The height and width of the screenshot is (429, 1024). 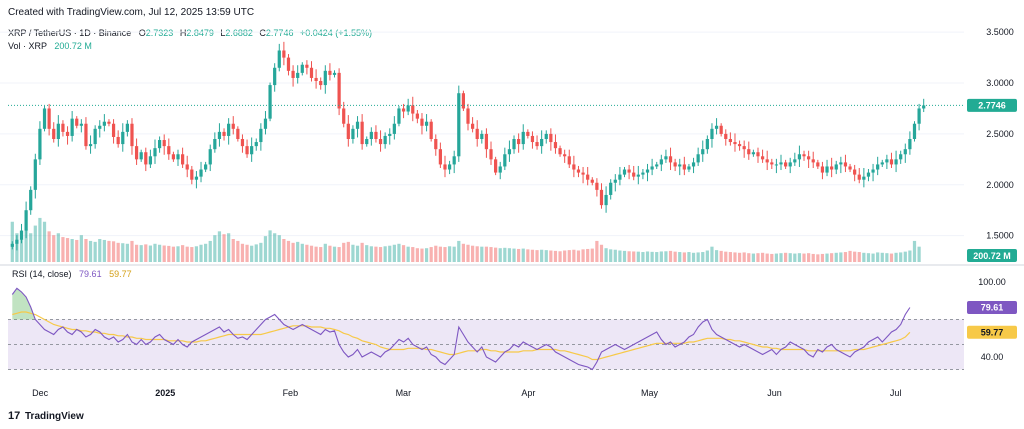 What do you see at coordinates (774, 393) in the screenshot?
I see `time-tick-label: Jun` at bounding box center [774, 393].